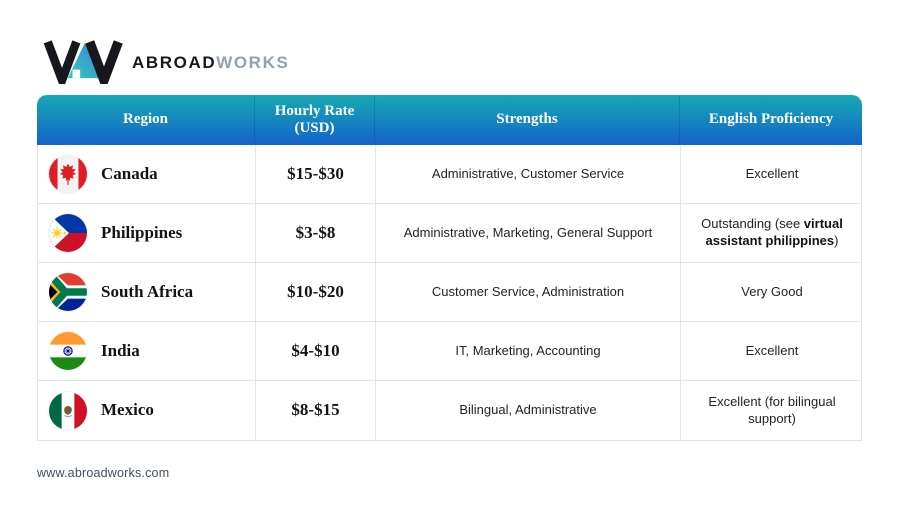  I want to click on hourly-rate-value: $4-$10, so click(316, 351).